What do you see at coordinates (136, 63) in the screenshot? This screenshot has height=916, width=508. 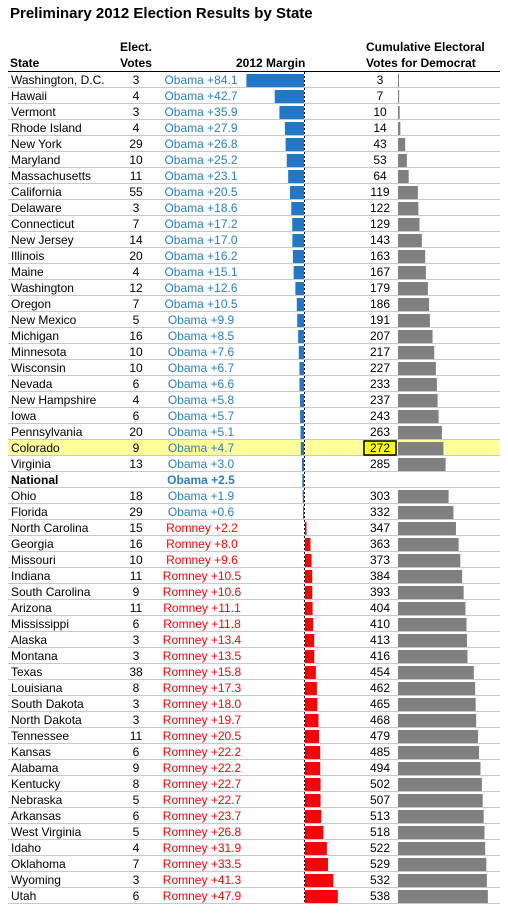 I see `header-votes-line2: Votes` at bounding box center [136, 63].